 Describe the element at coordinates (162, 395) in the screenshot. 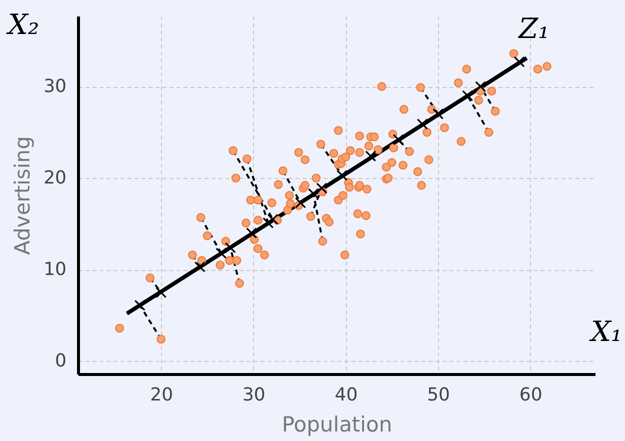

I see `x-tick-label: 20` at that location.